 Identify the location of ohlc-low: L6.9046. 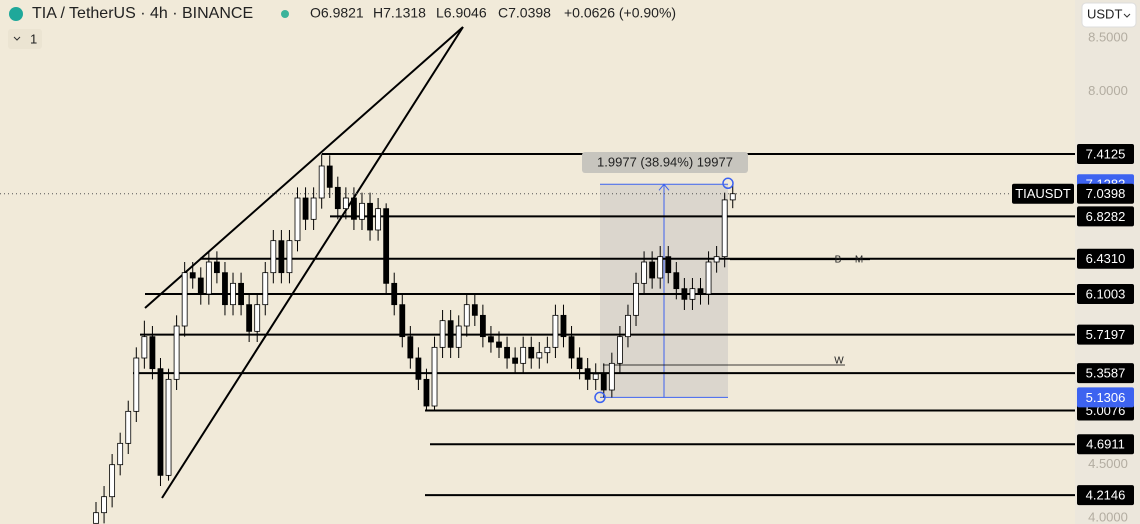
(461, 13).